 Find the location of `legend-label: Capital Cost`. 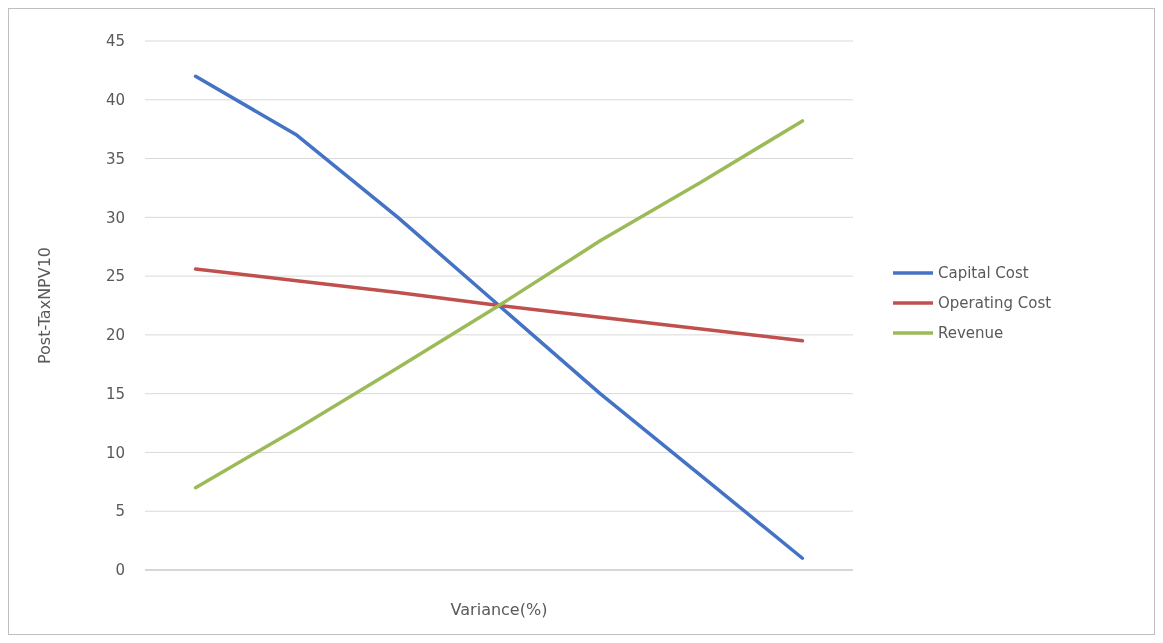

legend-label: Capital Cost is located at coordinates (983, 273).